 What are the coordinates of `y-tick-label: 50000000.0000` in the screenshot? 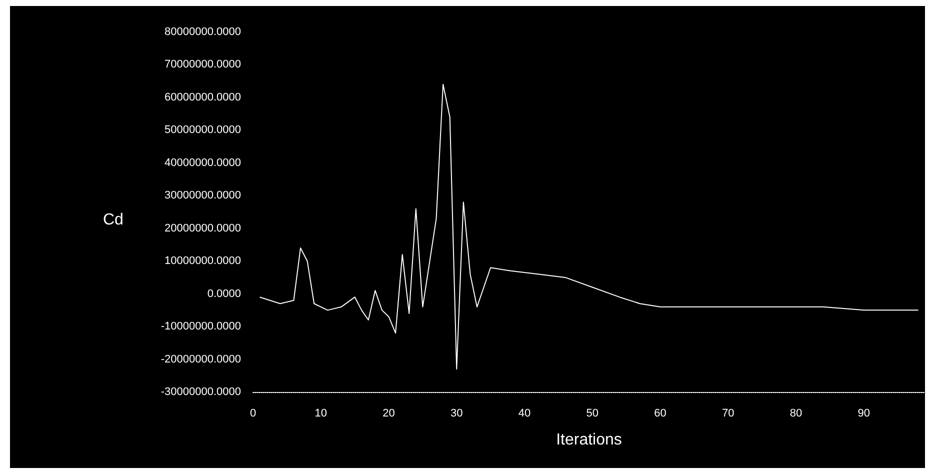 It's located at (202, 130).